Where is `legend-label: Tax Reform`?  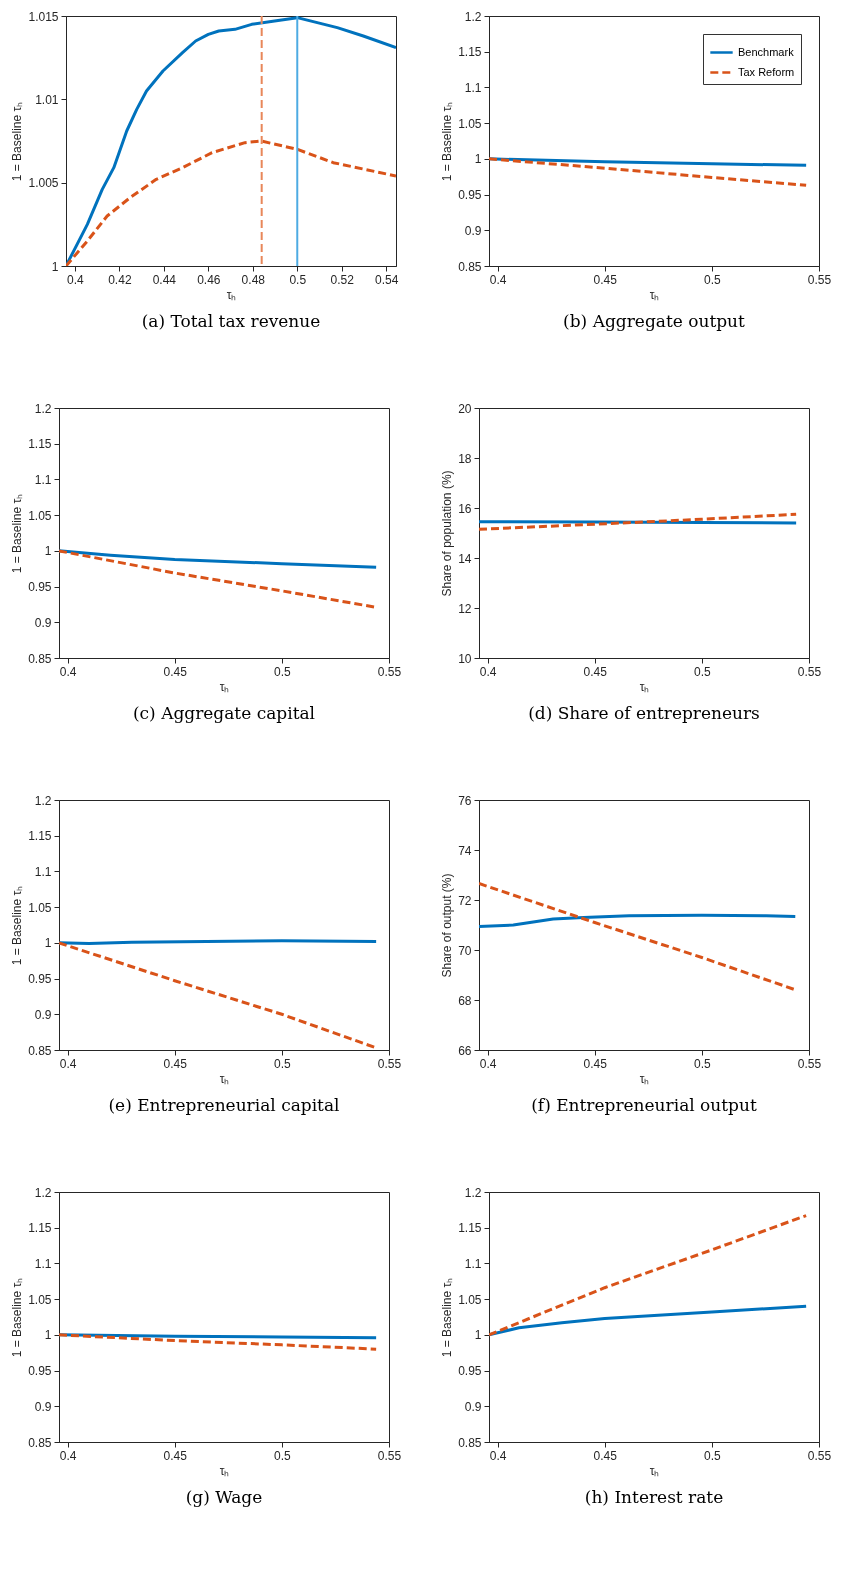 legend-label: Tax Reform is located at coordinates (766, 71).